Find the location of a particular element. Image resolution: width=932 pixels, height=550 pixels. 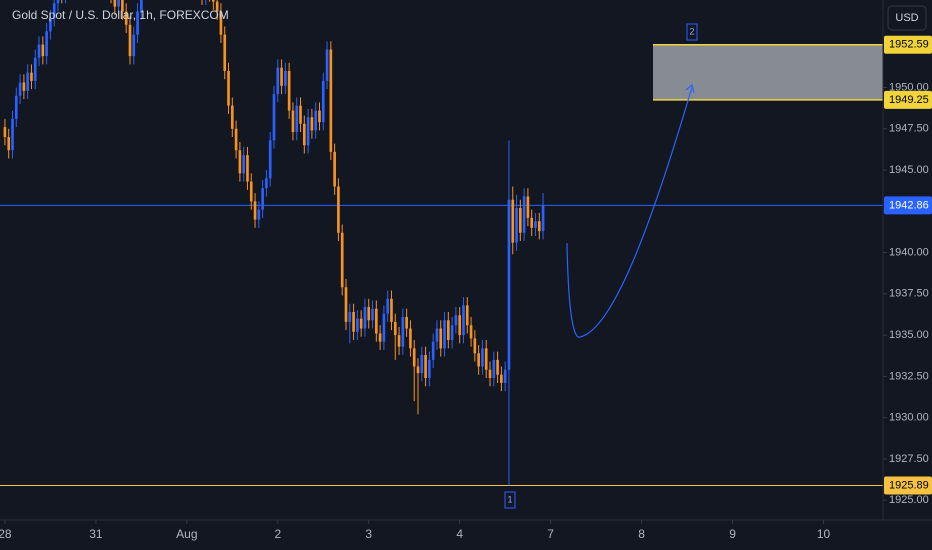

x-tick-label: 4 is located at coordinates (459, 534).